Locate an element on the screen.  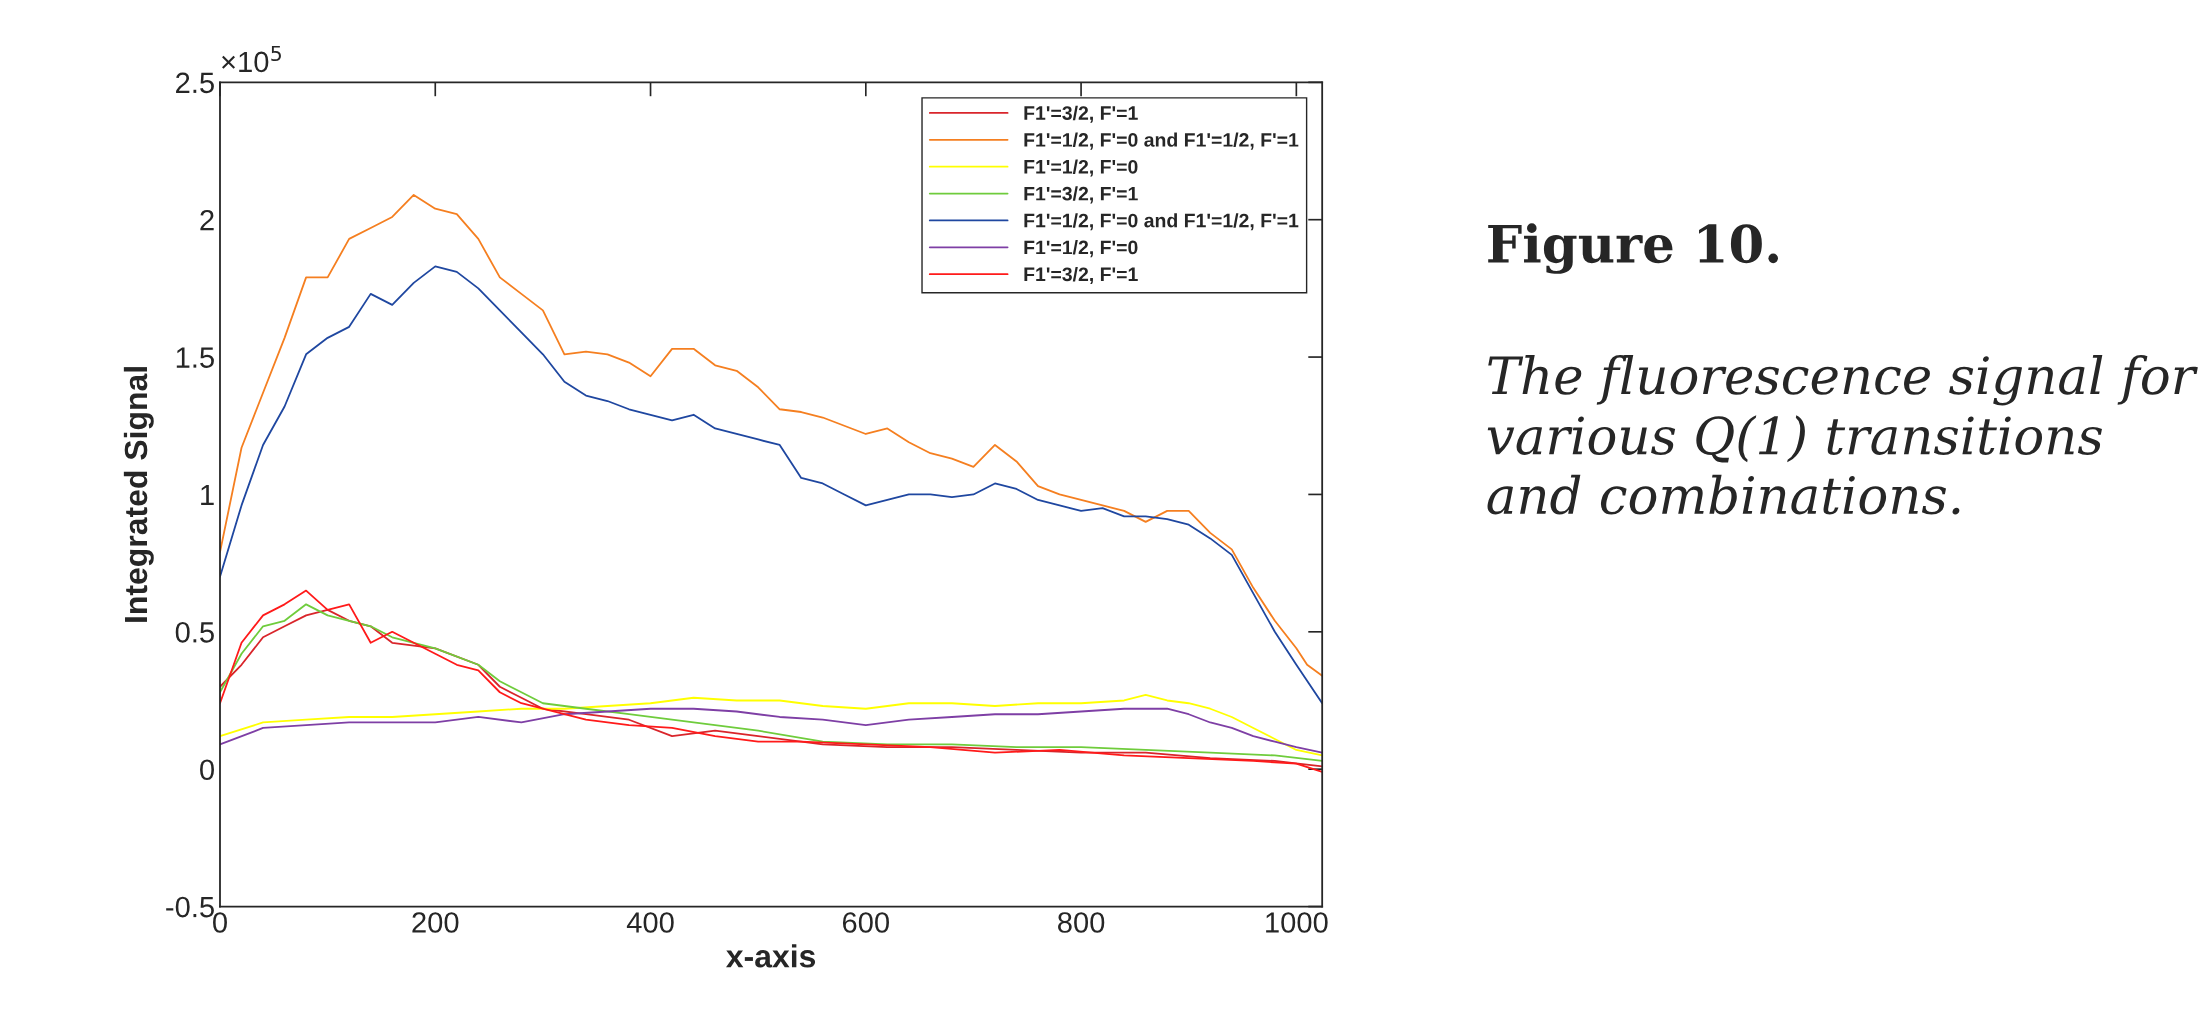
x-tick-label: 1000 is located at coordinates (1297, 922).